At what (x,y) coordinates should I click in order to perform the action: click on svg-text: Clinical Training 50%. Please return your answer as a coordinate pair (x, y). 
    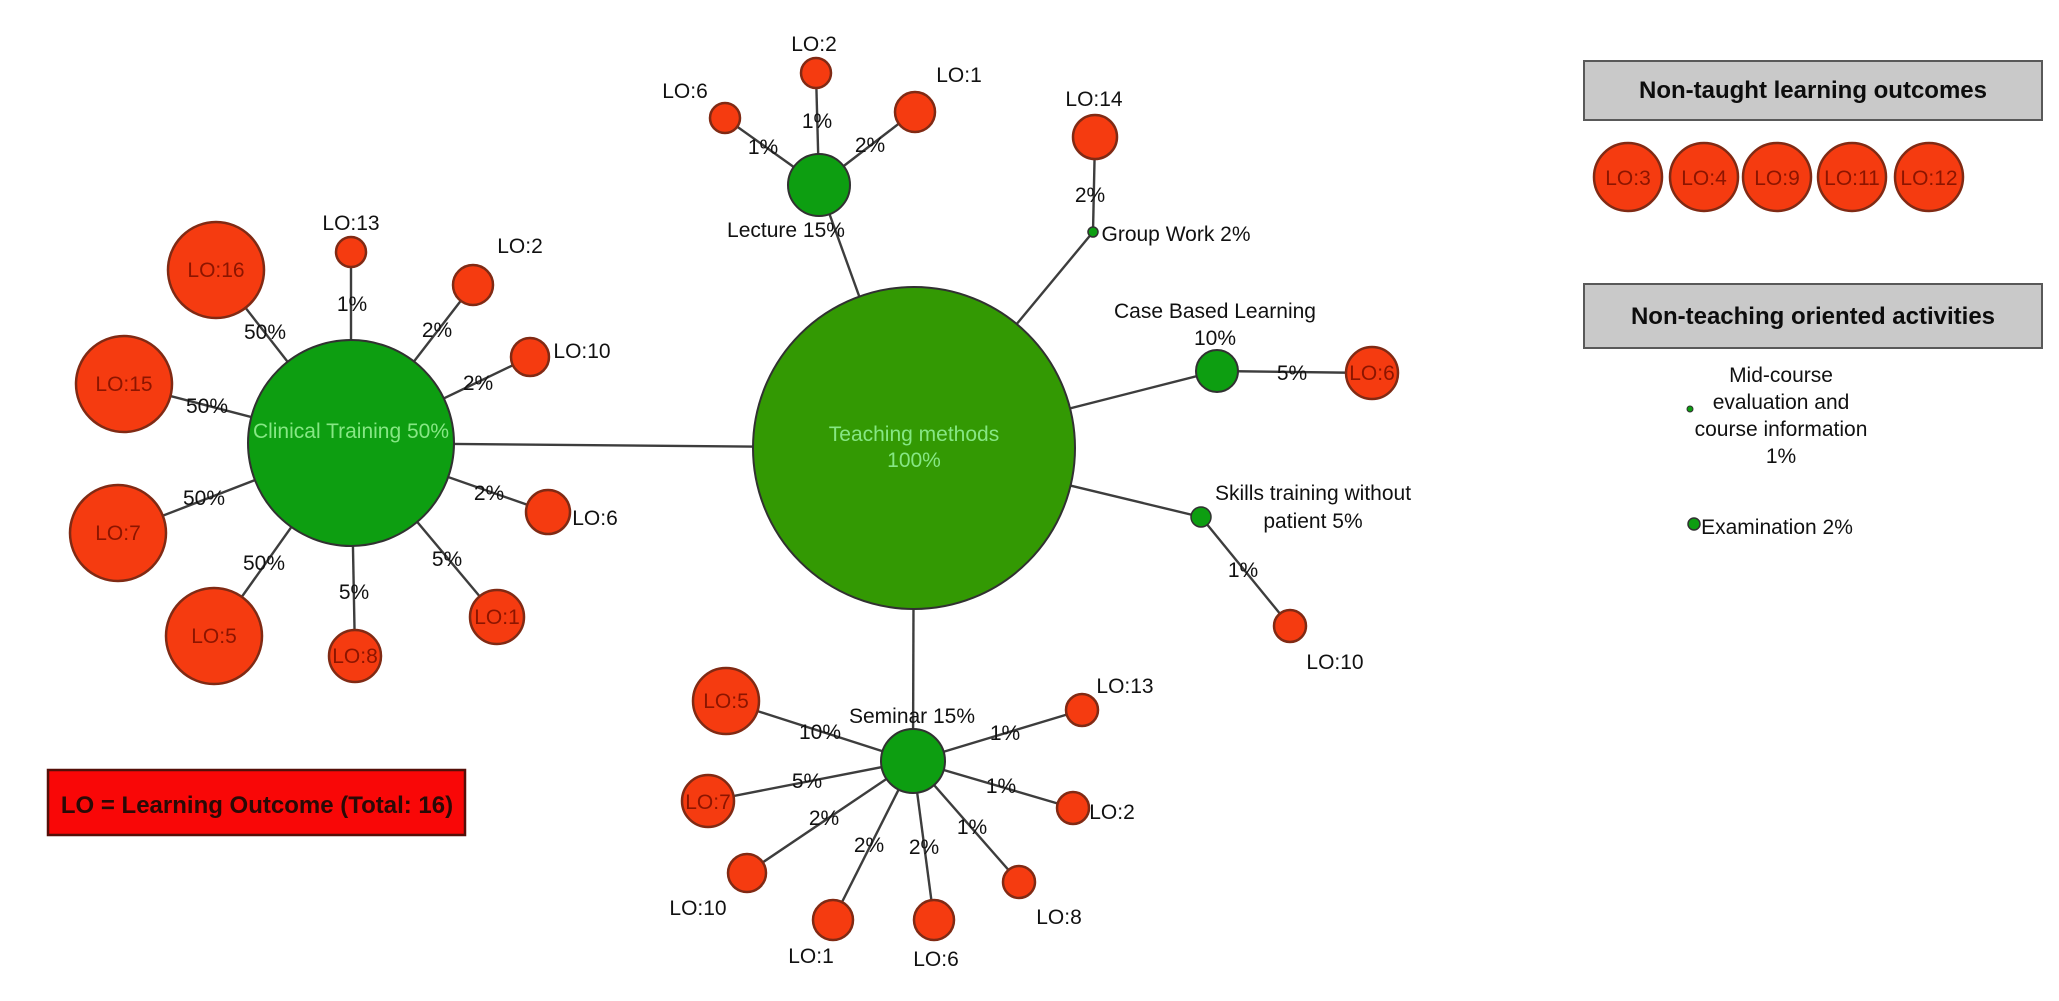
    Looking at the image, I should click on (351, 431).